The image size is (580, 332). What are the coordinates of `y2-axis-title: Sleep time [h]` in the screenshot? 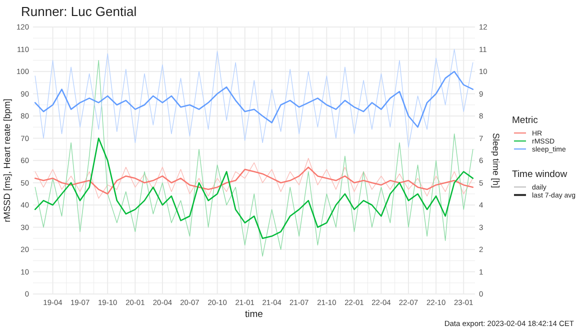 It's located at (496, 160).